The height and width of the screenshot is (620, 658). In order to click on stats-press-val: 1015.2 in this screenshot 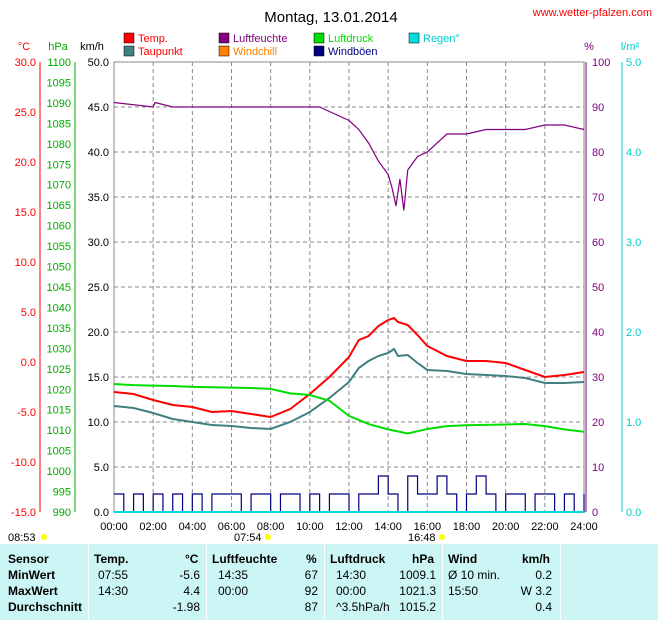, I will do `click(417, 607)`.